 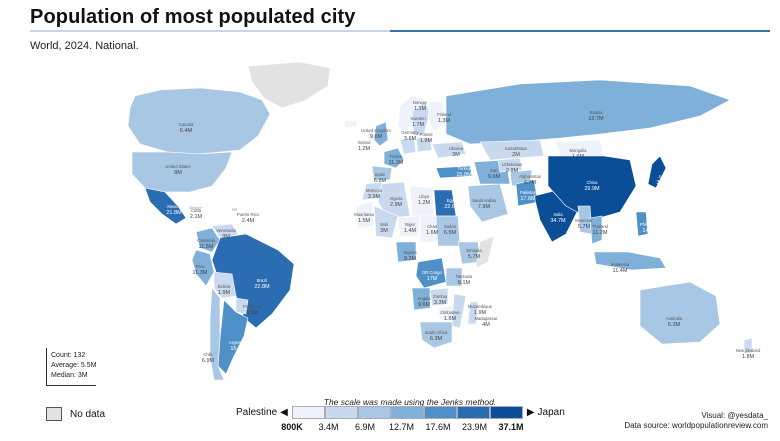 What do you see at coordinates (424, 298) in the screenshot?
I see `label-name-angola: Angola` at bounding box center [424, 298].